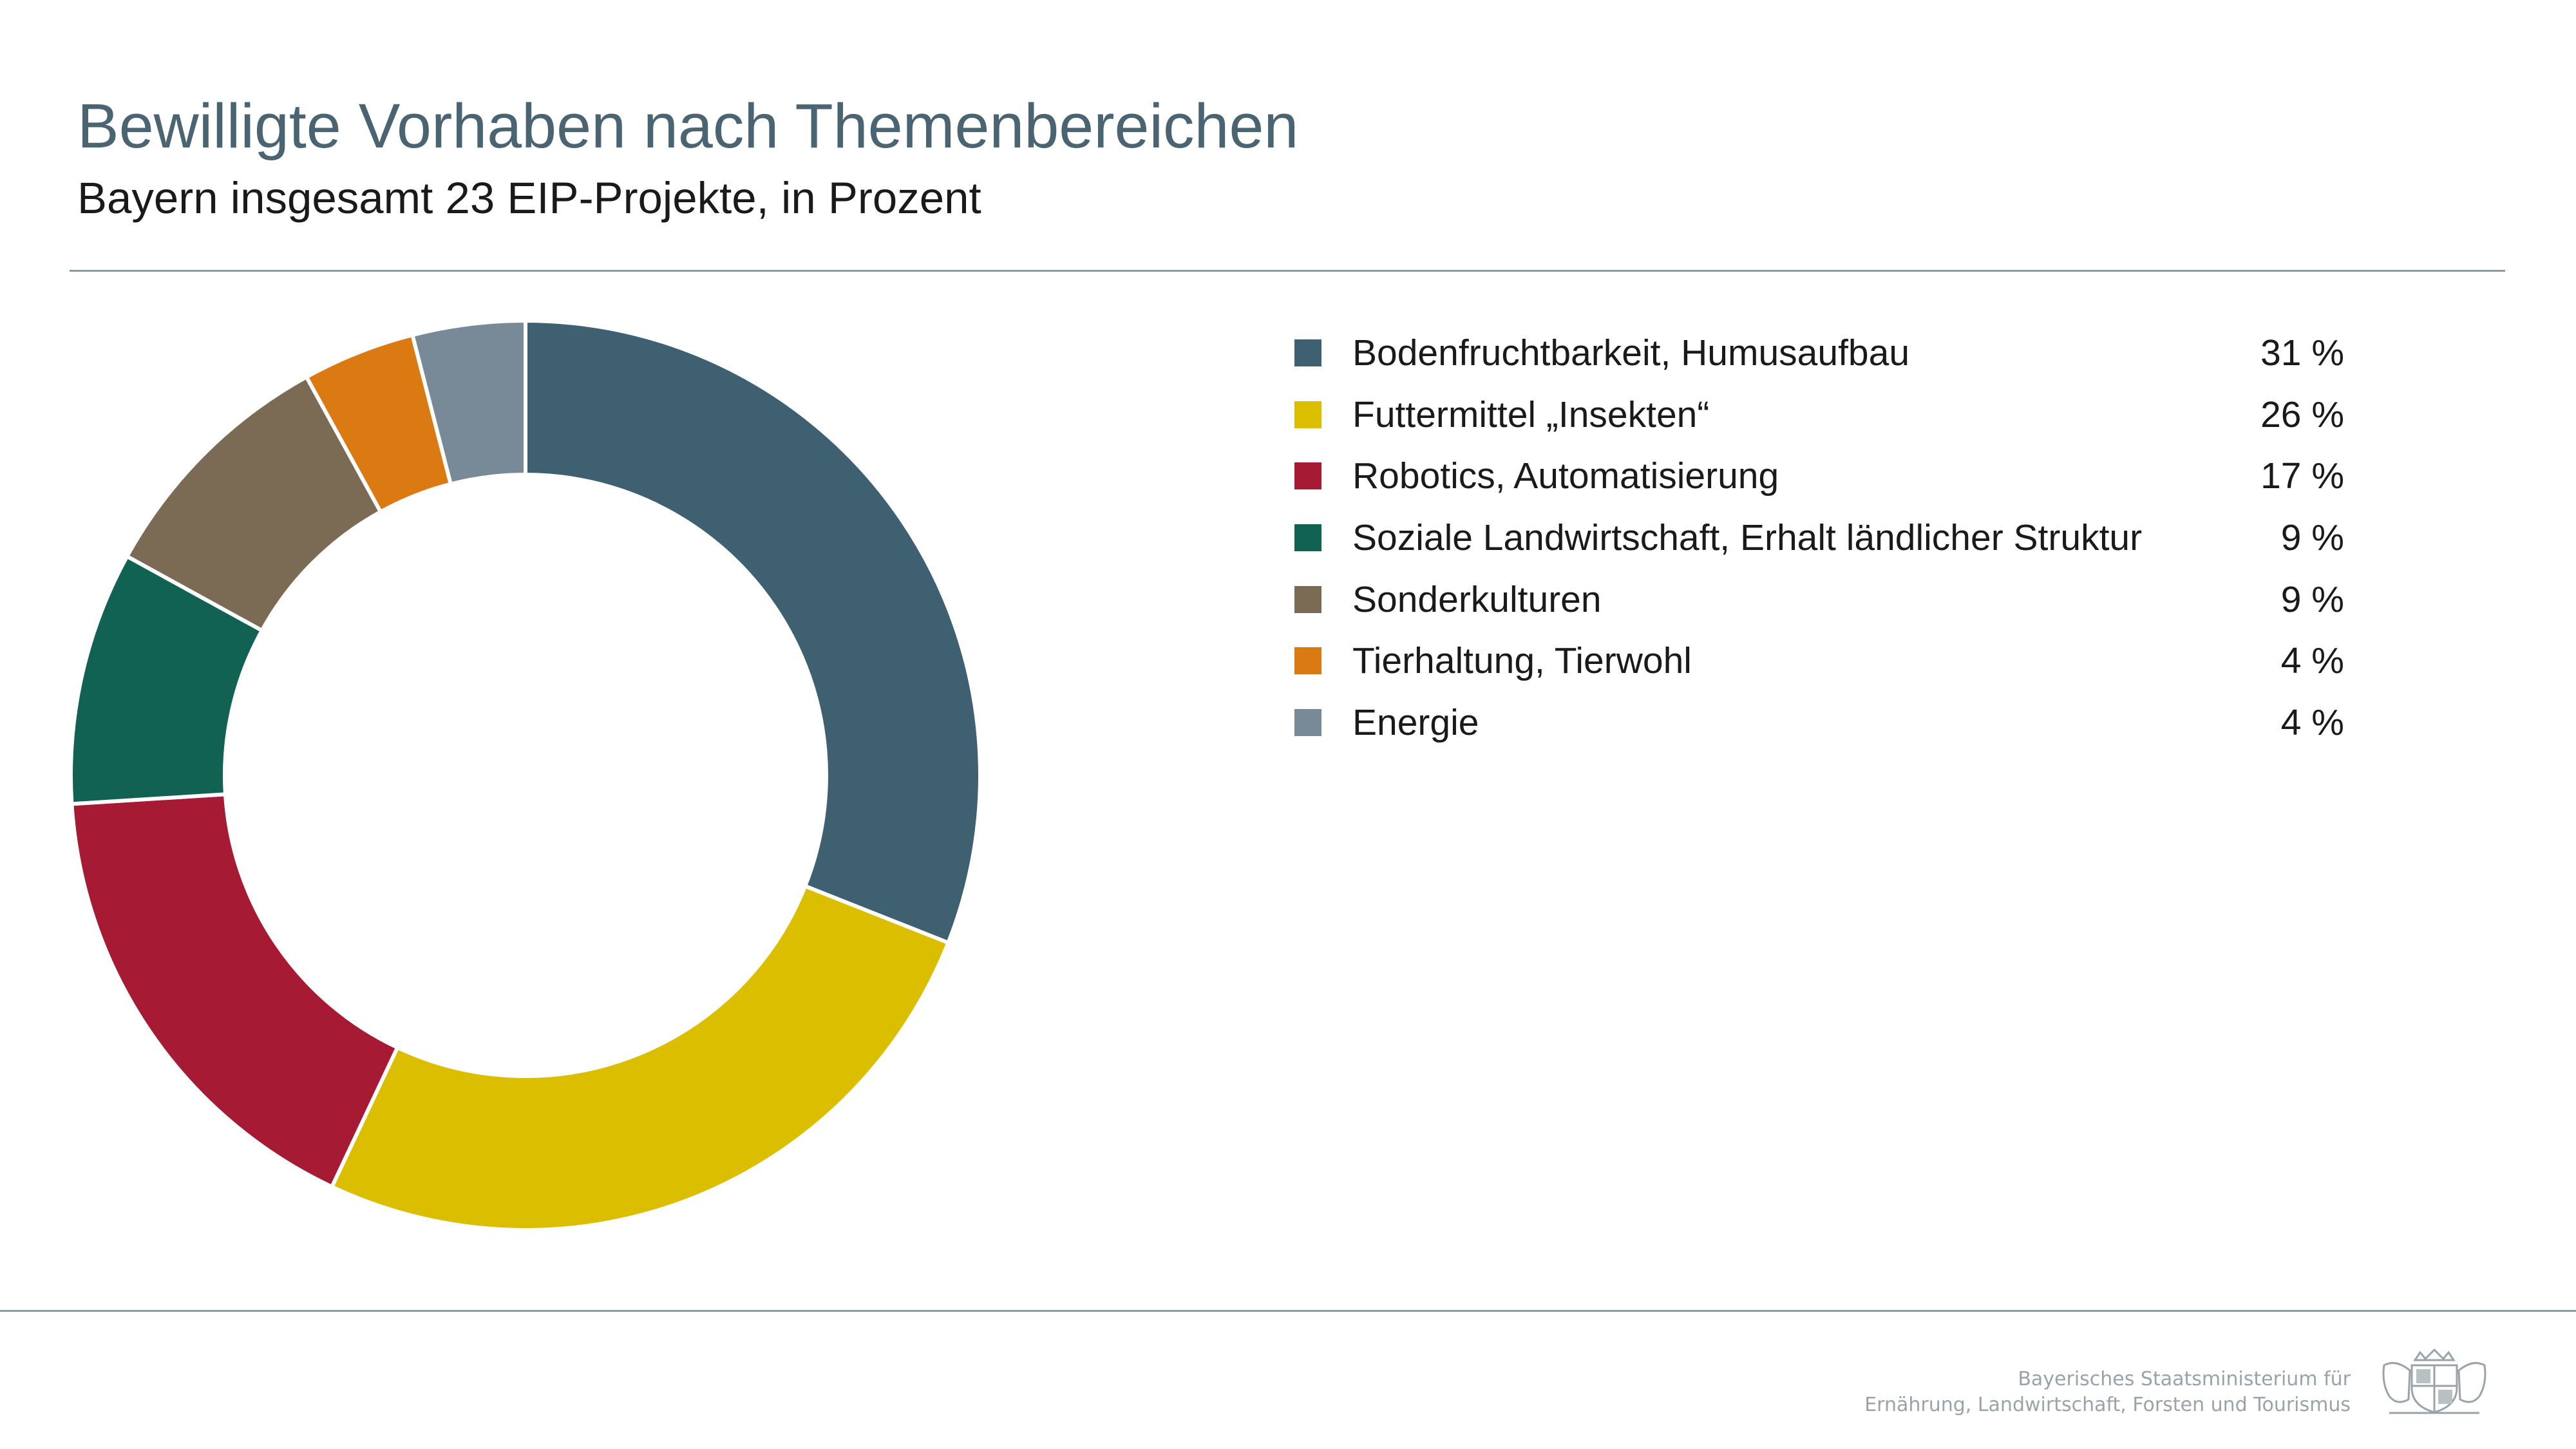 Image resolution: width=2576 pixels, height=1449 pixels. What do you see at coordinates (1819, 415) in the screenshot?
I see `legend-entry: Futtermittel „Insekten“ 26 %` at bounding box center [1819, 415].